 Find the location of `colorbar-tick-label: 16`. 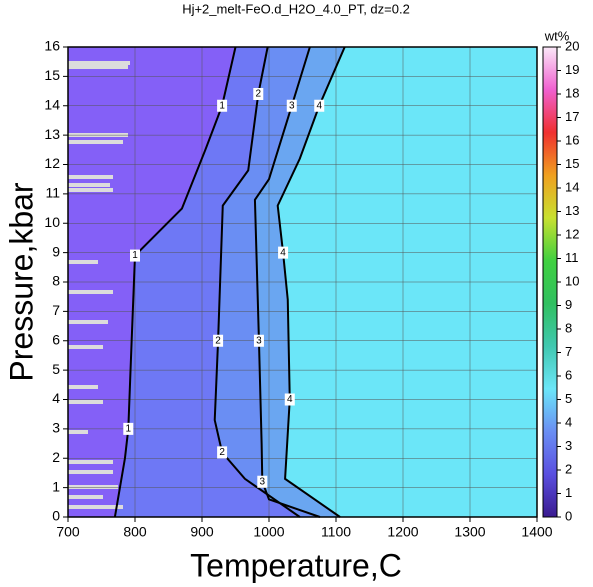

colorbar-tick-label: 16 is located at coordinates (572, 139).